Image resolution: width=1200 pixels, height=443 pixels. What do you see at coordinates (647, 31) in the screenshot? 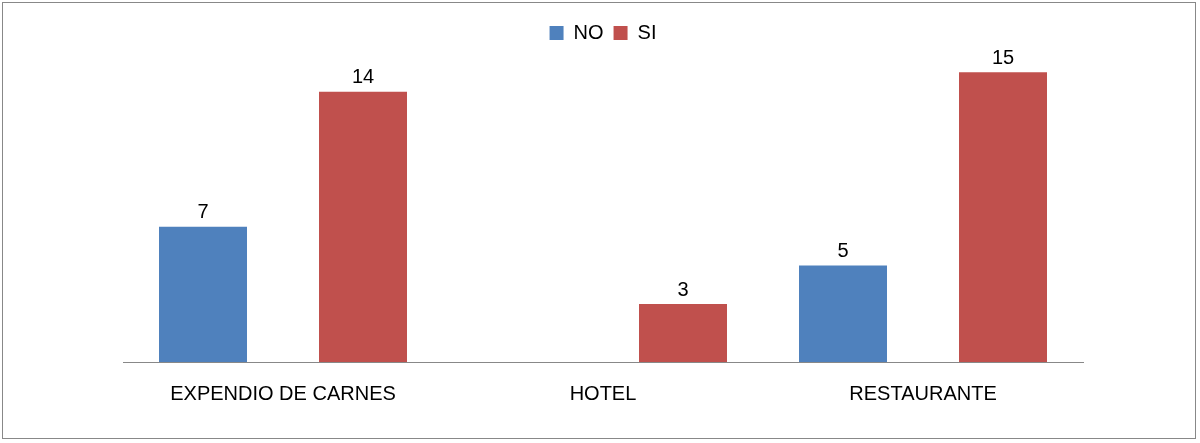
I see `legend-label: SI` at bounding box center [647, 31].